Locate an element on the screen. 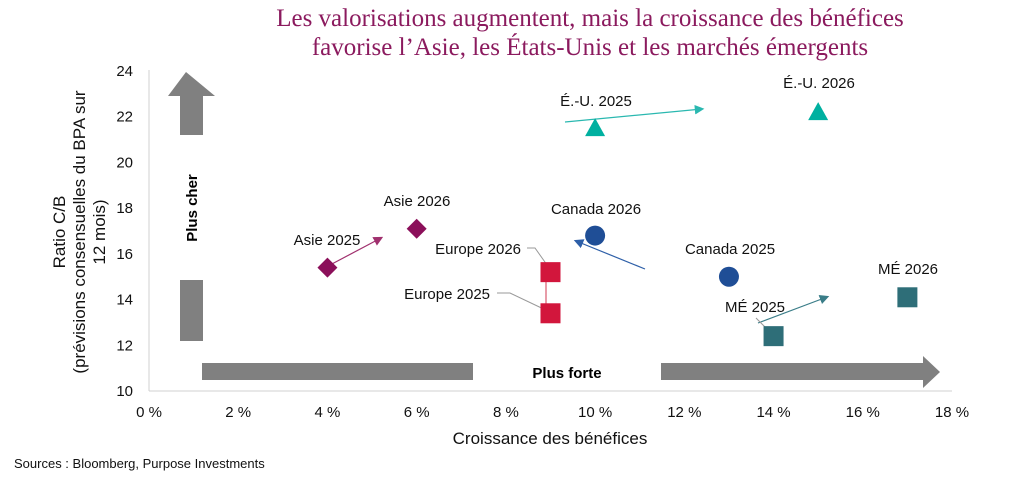  y-tick-label: 18 is located at coordinates (124, 208).